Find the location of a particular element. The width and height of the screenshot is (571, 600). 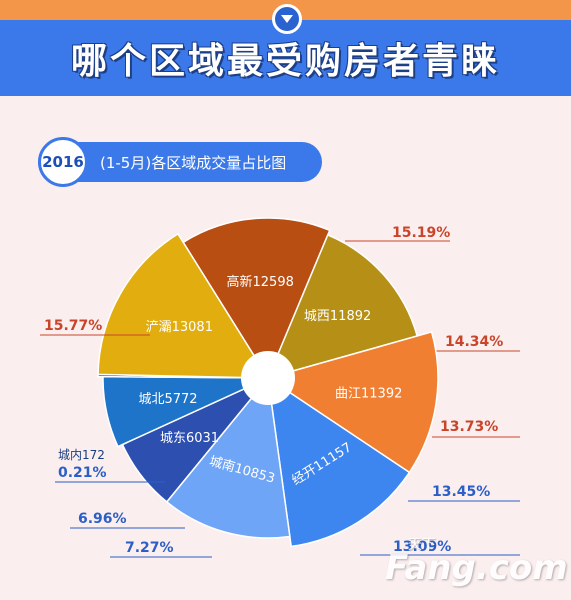

percent-label-高新: 15.19% is located at coordinates (421, 233).